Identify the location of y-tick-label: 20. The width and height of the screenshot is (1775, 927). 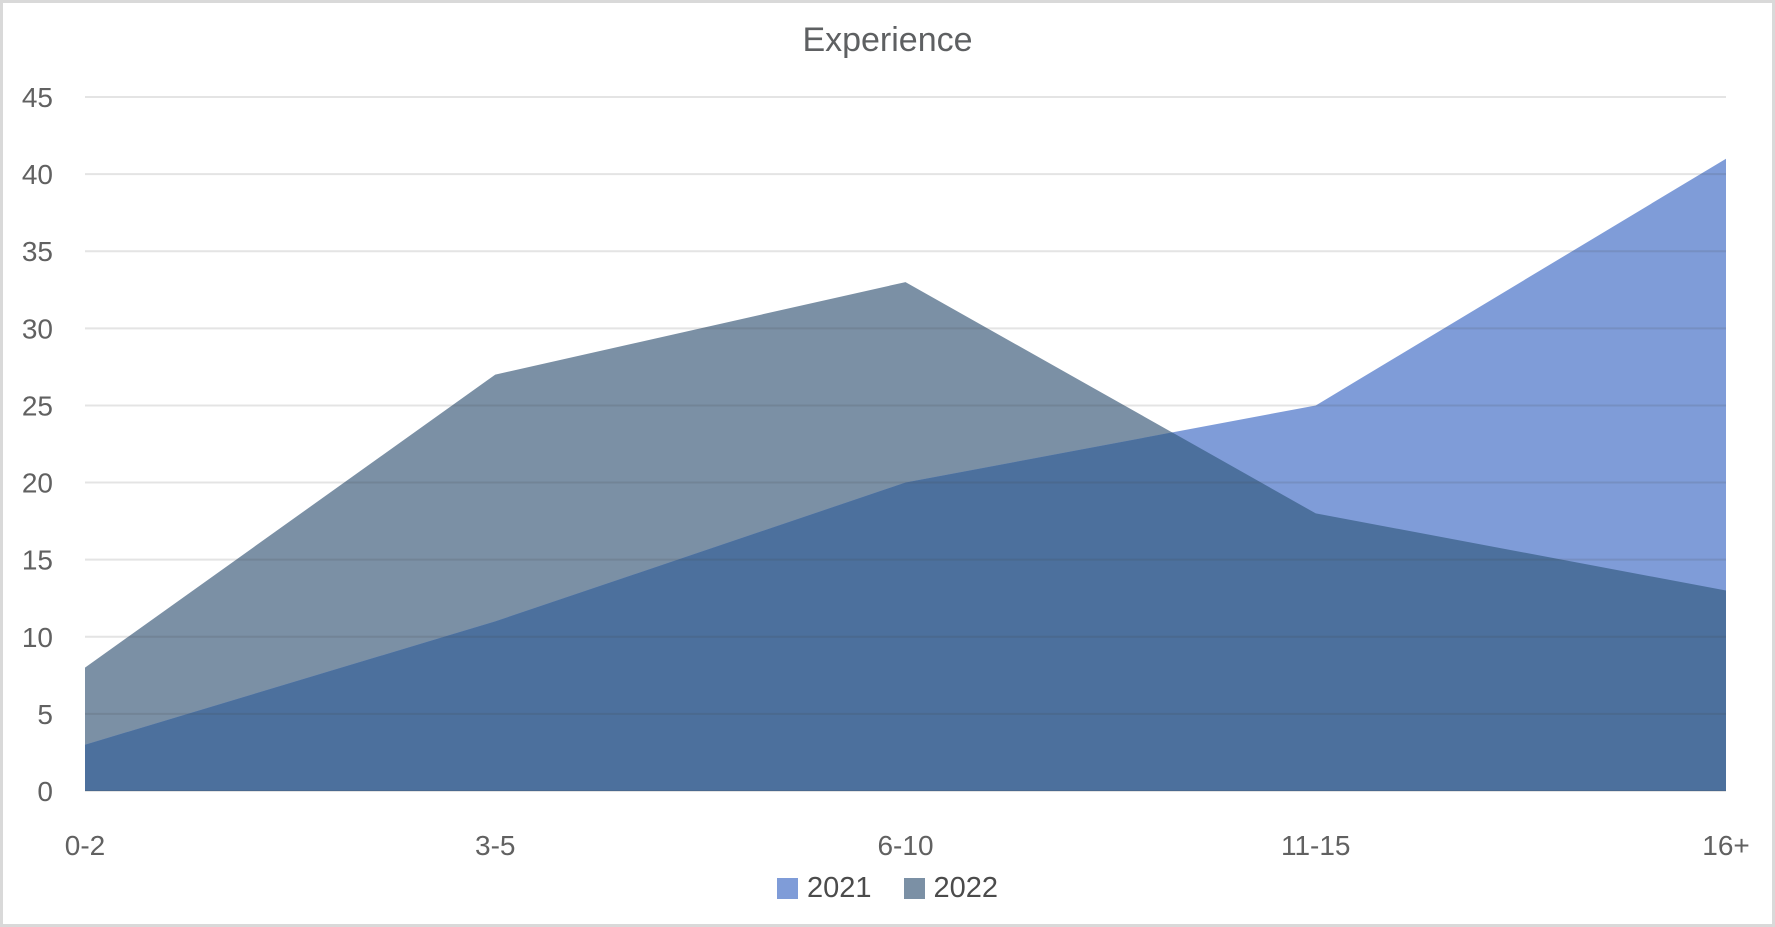
(37, 483).